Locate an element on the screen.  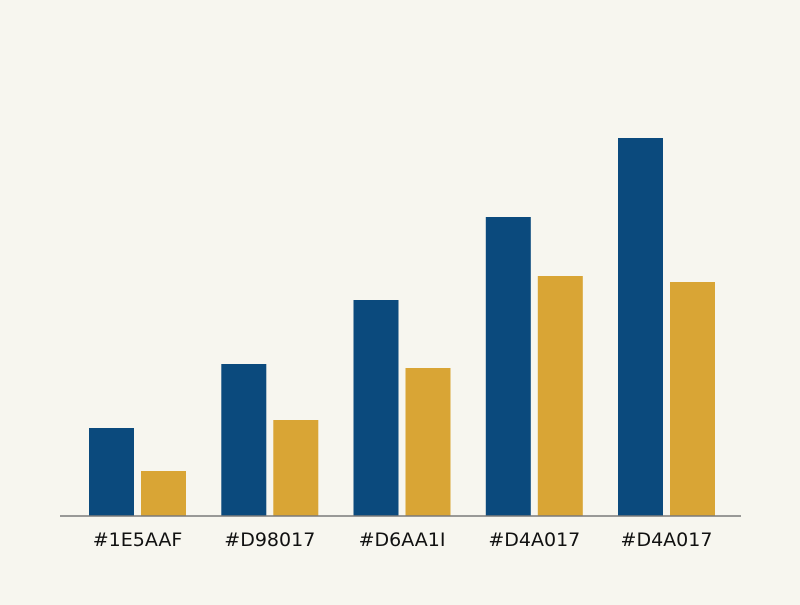
x-tick-labels: #1E5AAF #D98017 #D6AA1I #D4A017 #D4A017 is located at coordinates (403, 540).